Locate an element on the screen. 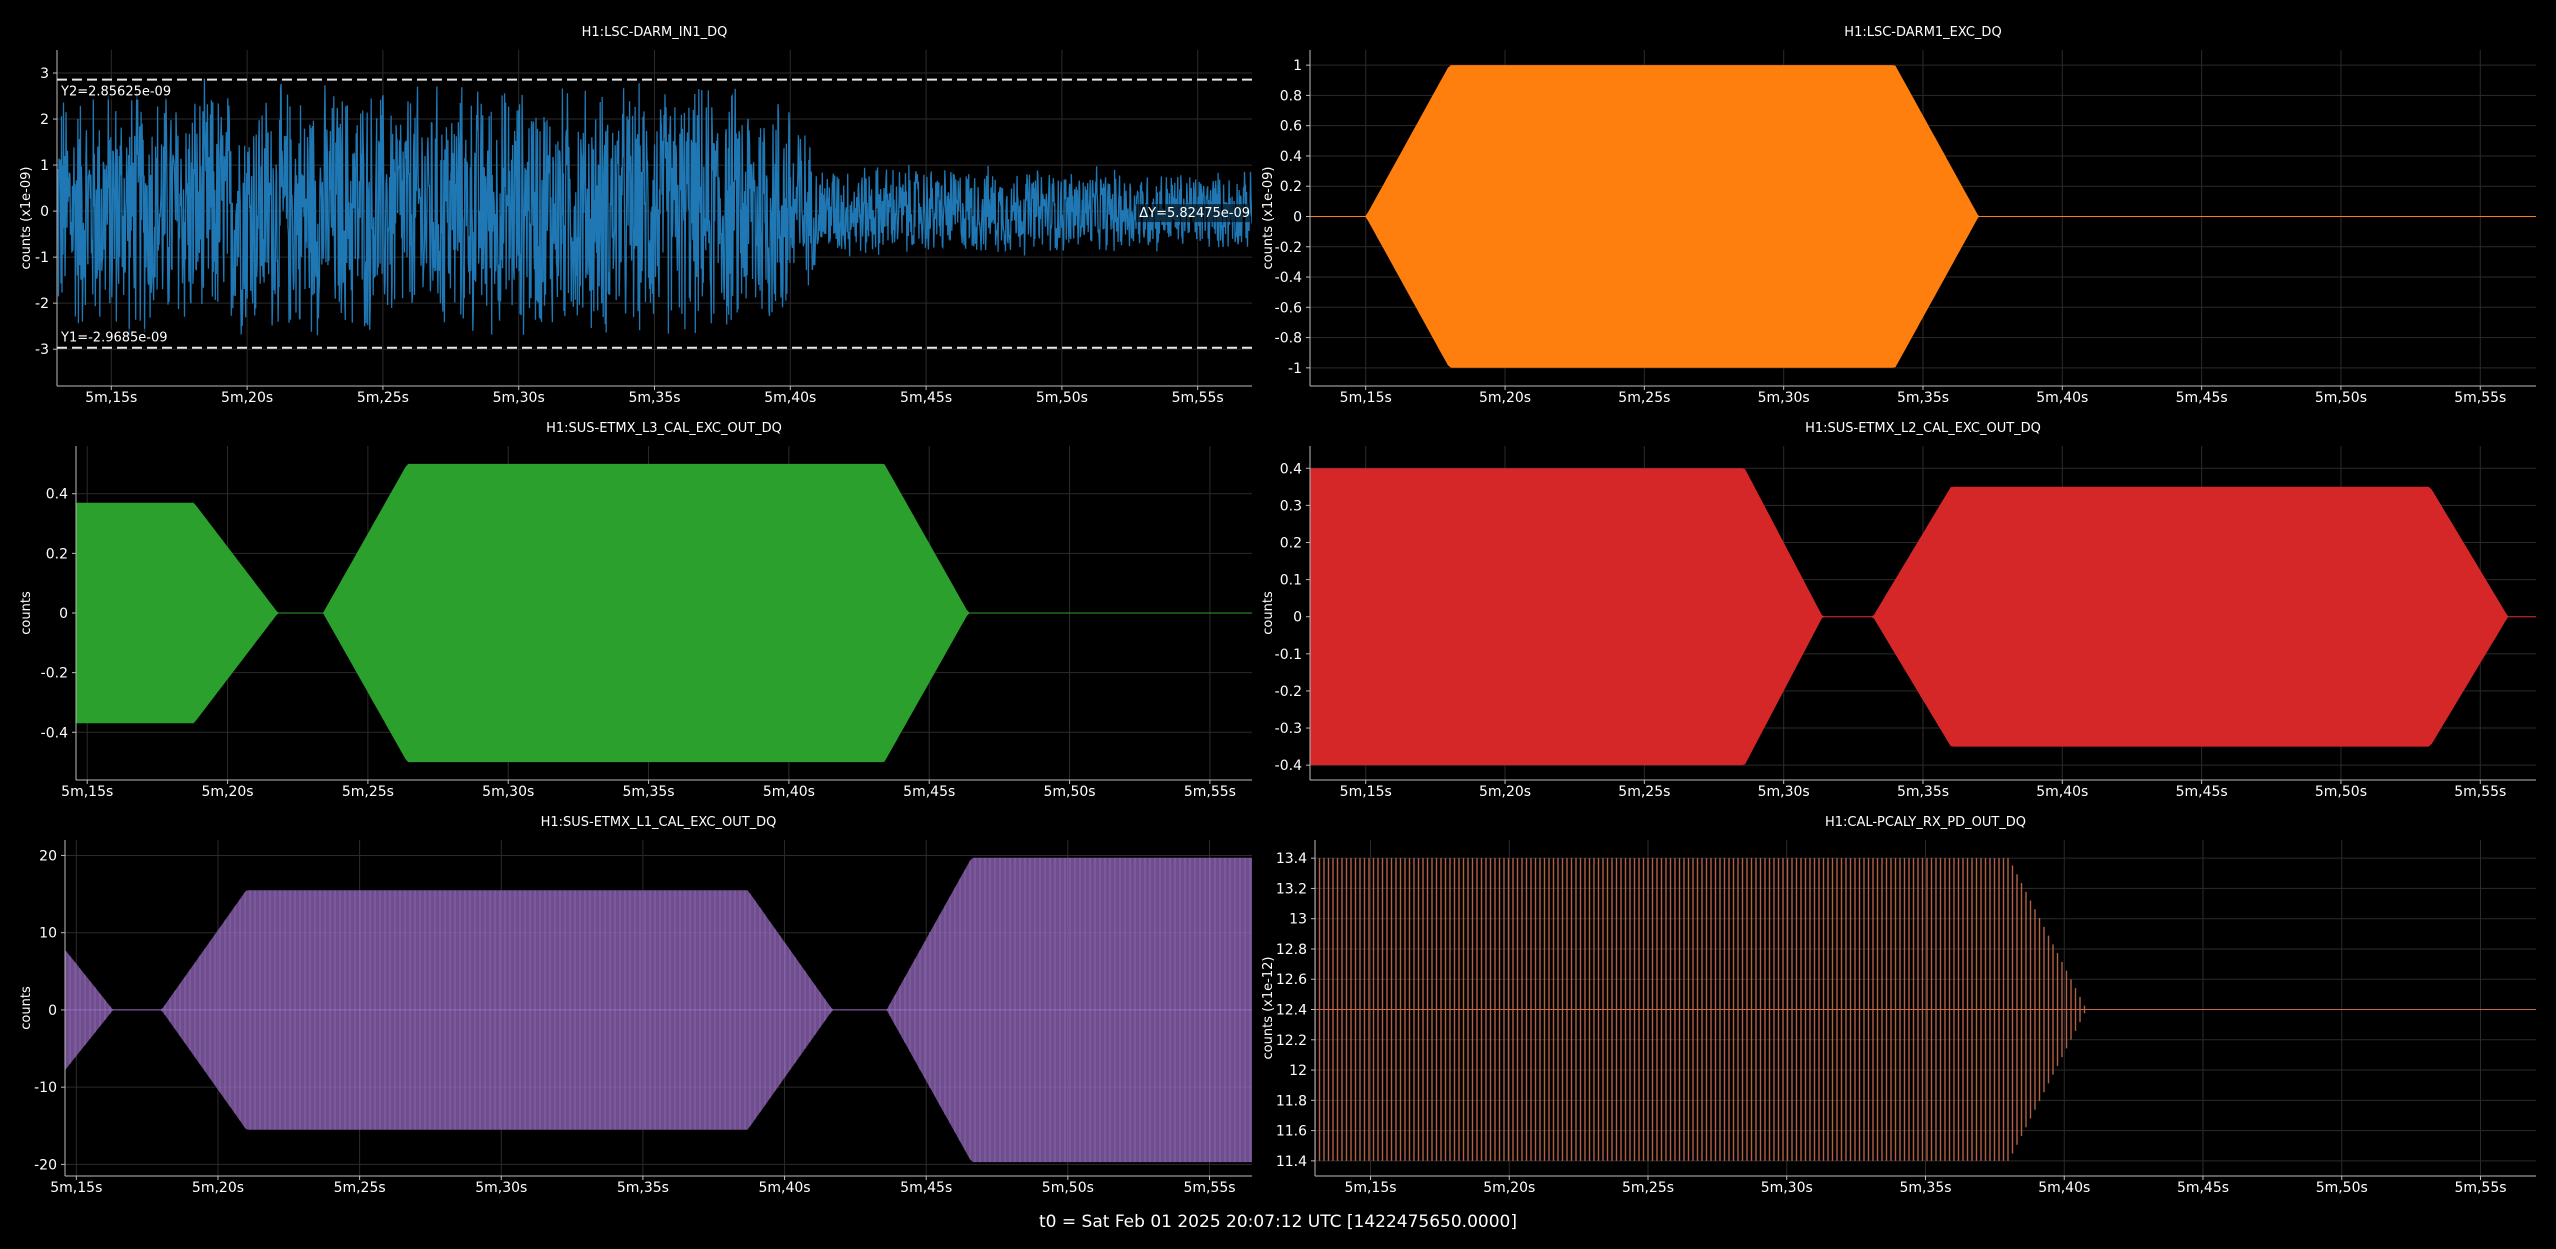  y-tick-label: 10 is located at coordinates (48, 934).